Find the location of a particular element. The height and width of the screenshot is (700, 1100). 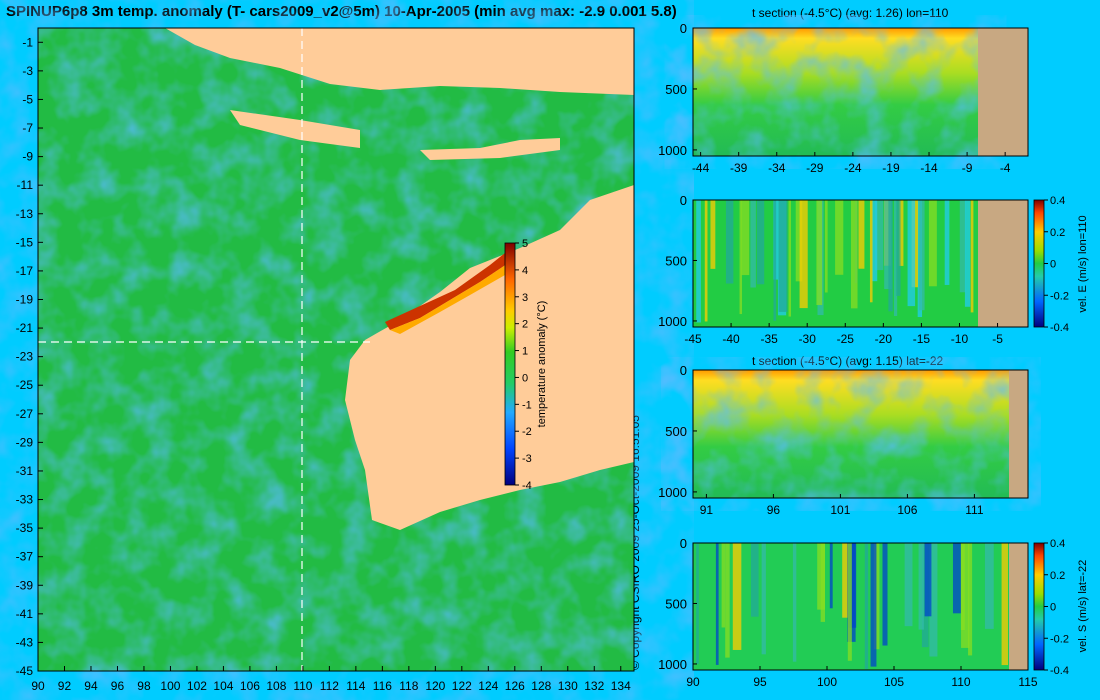

t-section-lon-x-tick-label: -24 is located at coordinates (853, 168).